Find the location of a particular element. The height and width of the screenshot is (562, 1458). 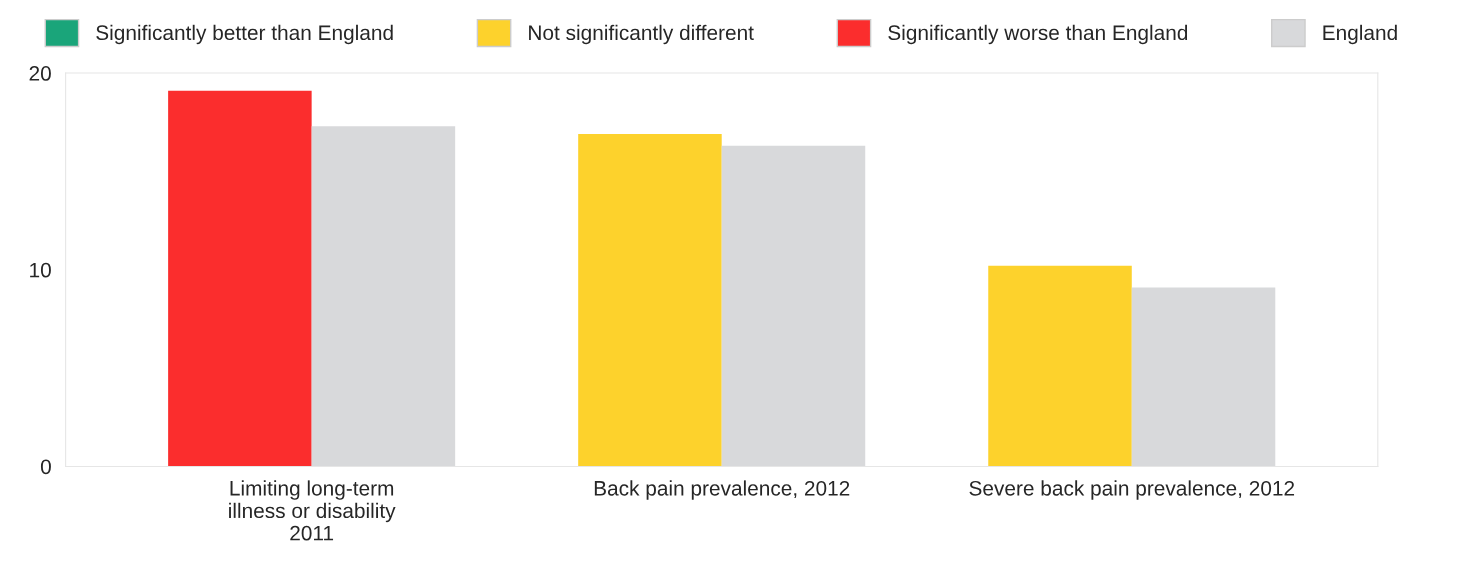

y-tick-label: 0 is located at coordinates (45, 467).